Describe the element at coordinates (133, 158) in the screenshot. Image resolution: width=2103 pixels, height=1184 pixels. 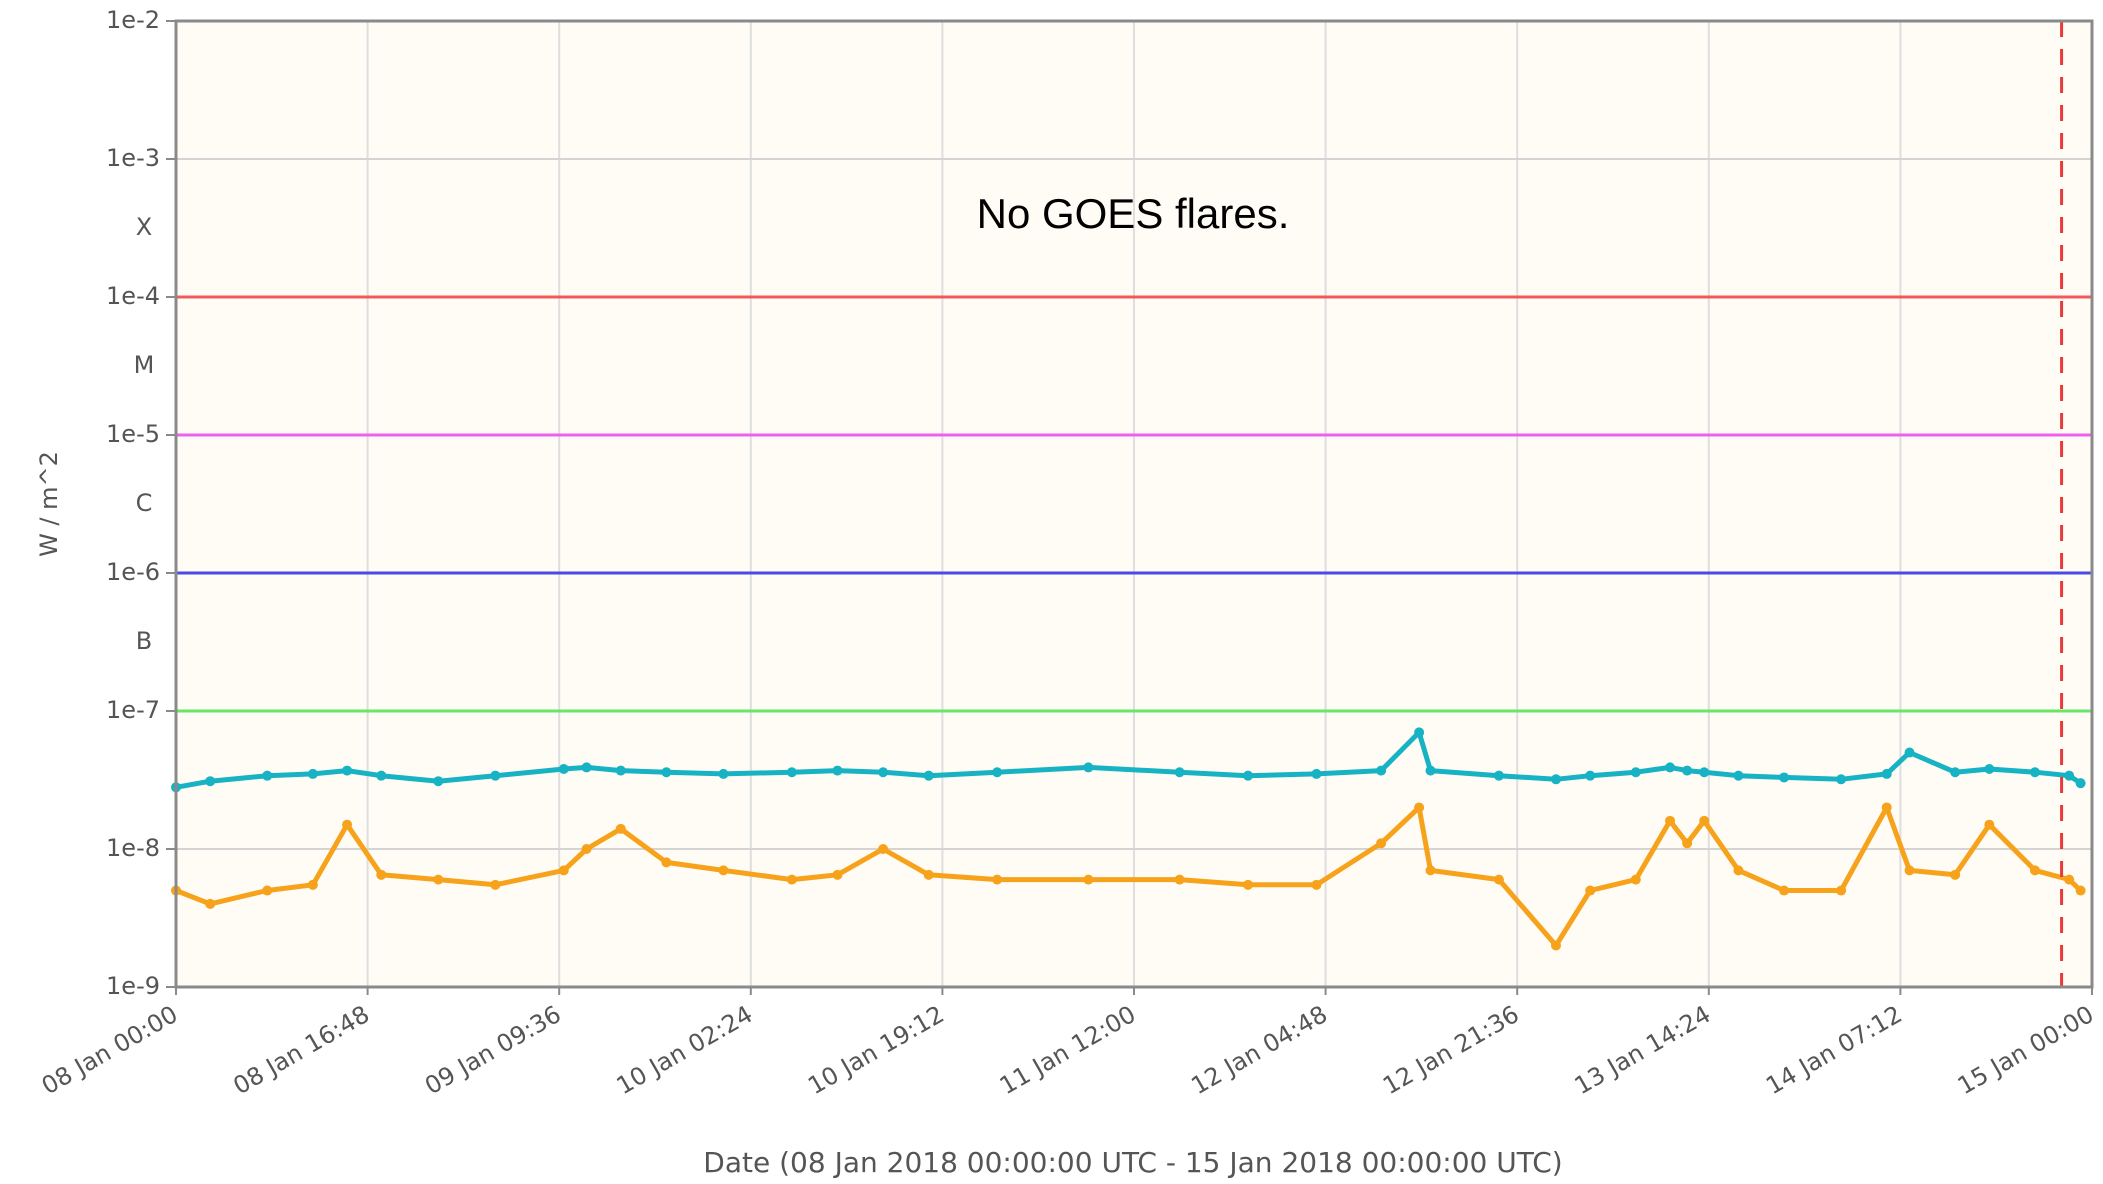
I see `y-tick-label: 1e-3` at that location.